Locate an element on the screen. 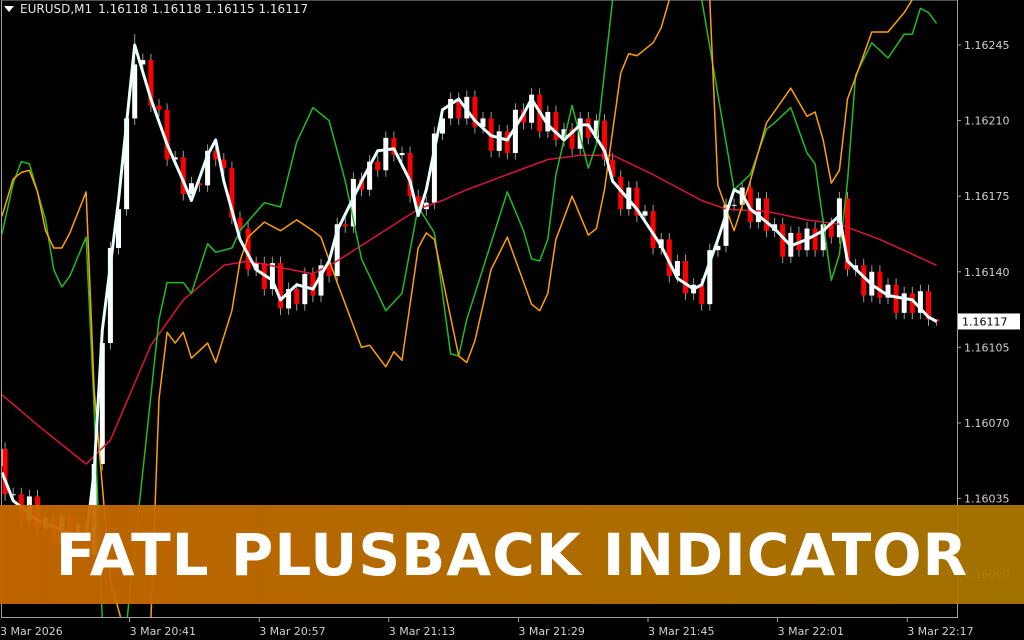  price-tick-label: 1.16245 is located at coordinates (987, 45).